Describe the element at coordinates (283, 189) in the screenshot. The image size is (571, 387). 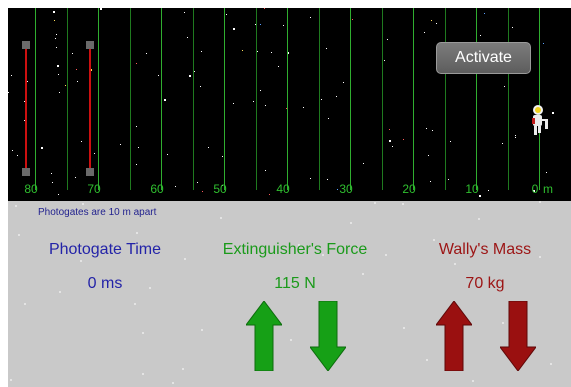
I see `distance-tick-label: 40` at that location.